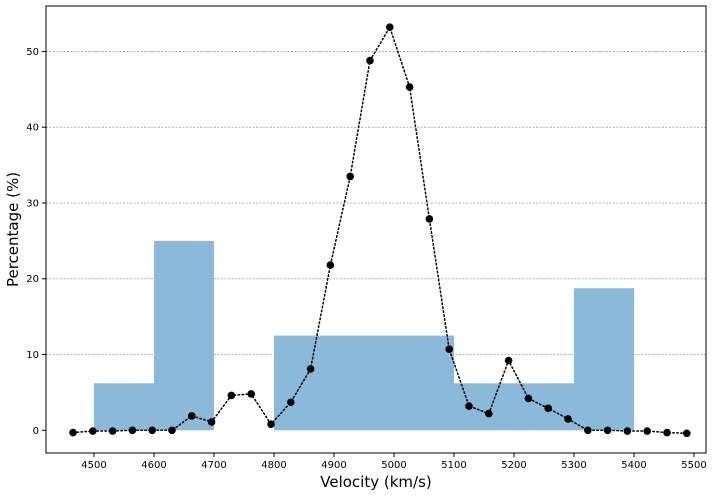 This screenshot has height=496, width=712. I want to click on y-axis-ticks: 0 10 20 30 40 50, so click(36, 242).